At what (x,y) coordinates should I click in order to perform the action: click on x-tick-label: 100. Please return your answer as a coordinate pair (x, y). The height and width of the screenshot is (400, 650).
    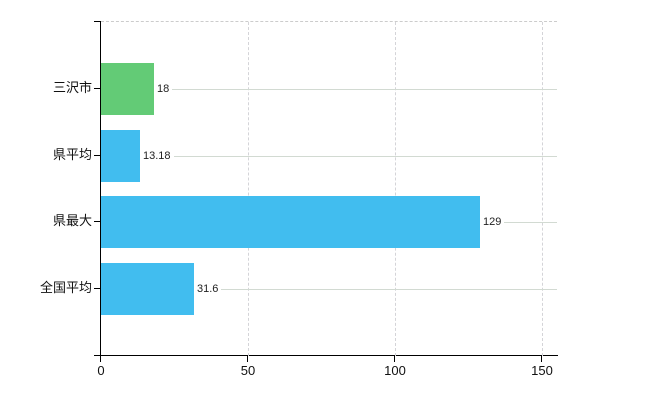
    Looking at the image, I should click on (395, 370).